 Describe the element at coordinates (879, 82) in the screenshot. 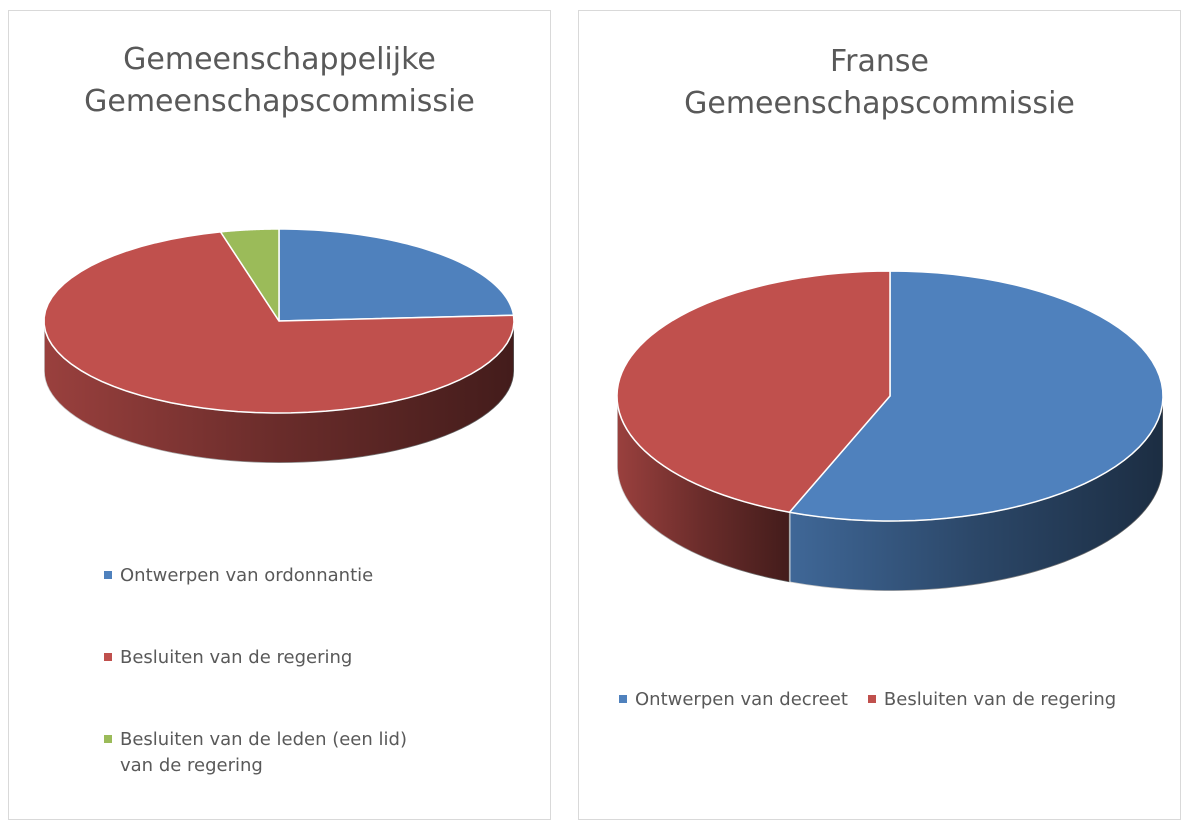

I see `chart-title: Franse Gemeenschapscommissie` at that location.